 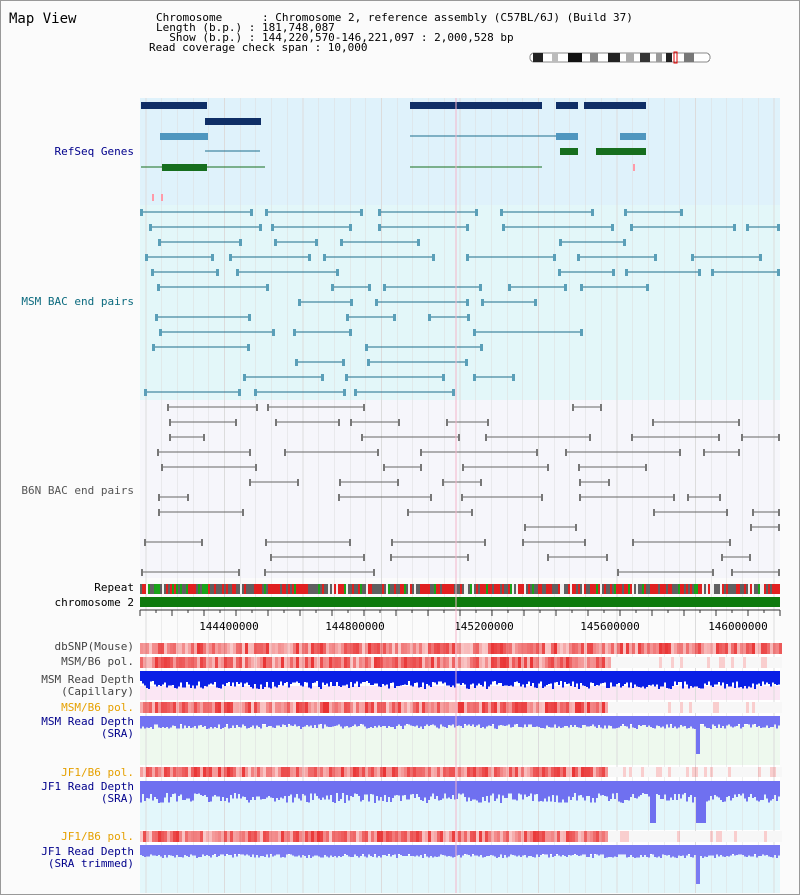 What do you see at coordinates (620, 57) in the screenshot?
I see `chromosome-ideogram` at bounding box center [620, 57].